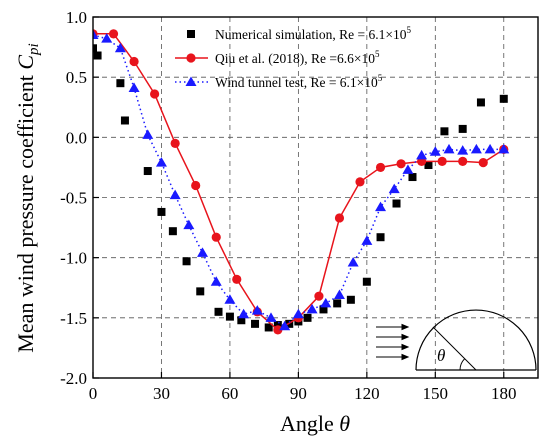 The height and width of the screenshot is (444, 550). What do you see at coordinates (315, 423) in the screenshot?
I see `x-axis-title: Angle θ` at bounding box center [315, 423].